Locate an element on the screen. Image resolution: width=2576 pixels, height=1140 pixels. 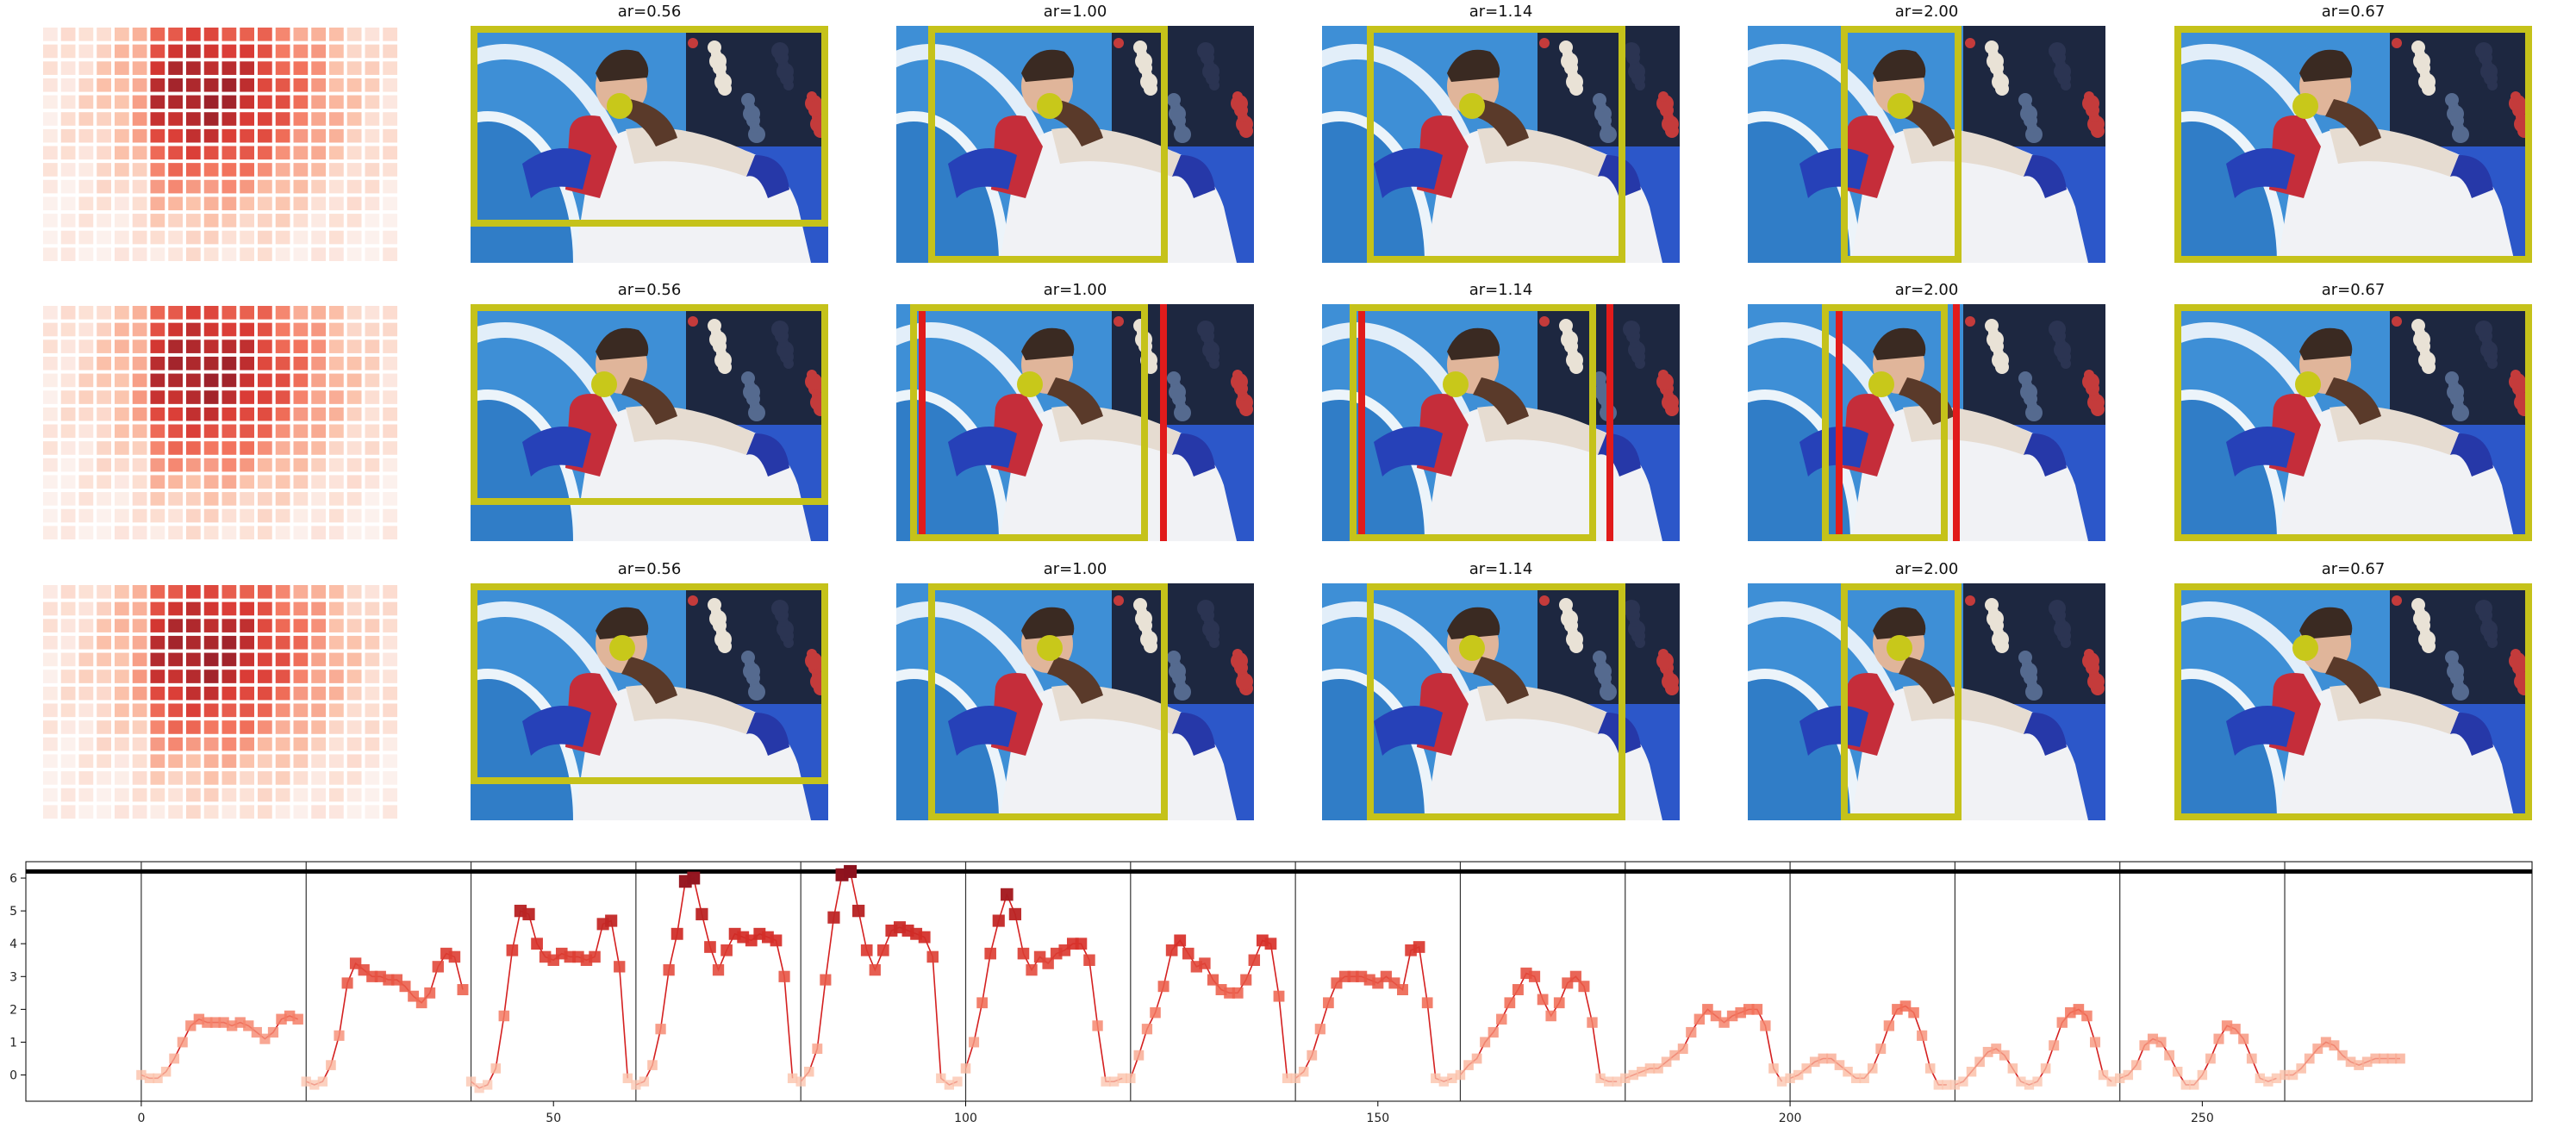
crop-panel: ar=2.00 is located at coordinates (1926, 133).